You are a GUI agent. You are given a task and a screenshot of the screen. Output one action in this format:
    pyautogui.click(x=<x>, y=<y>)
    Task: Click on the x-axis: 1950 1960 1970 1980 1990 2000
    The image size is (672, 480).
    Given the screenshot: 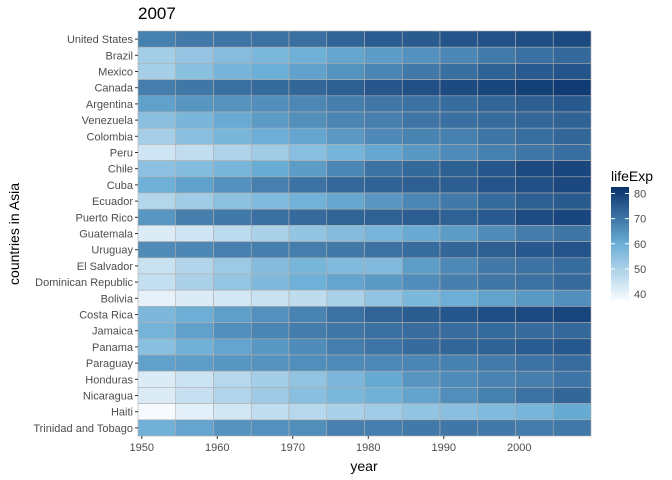 What is the action you would take?
    pyautogui.click(x=331, y=445)
    